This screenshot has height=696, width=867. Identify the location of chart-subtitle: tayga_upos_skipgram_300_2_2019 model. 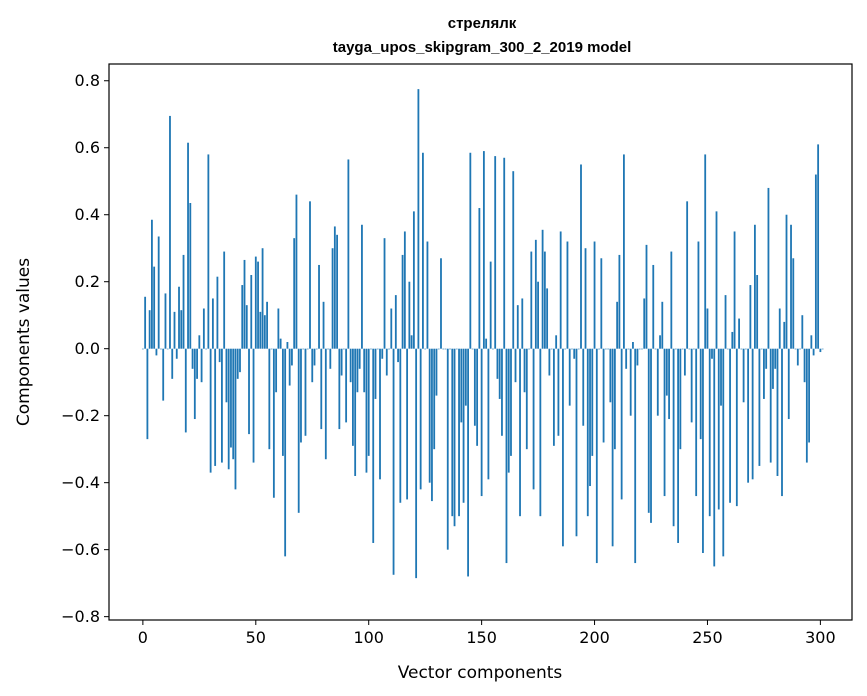
(482, 47).